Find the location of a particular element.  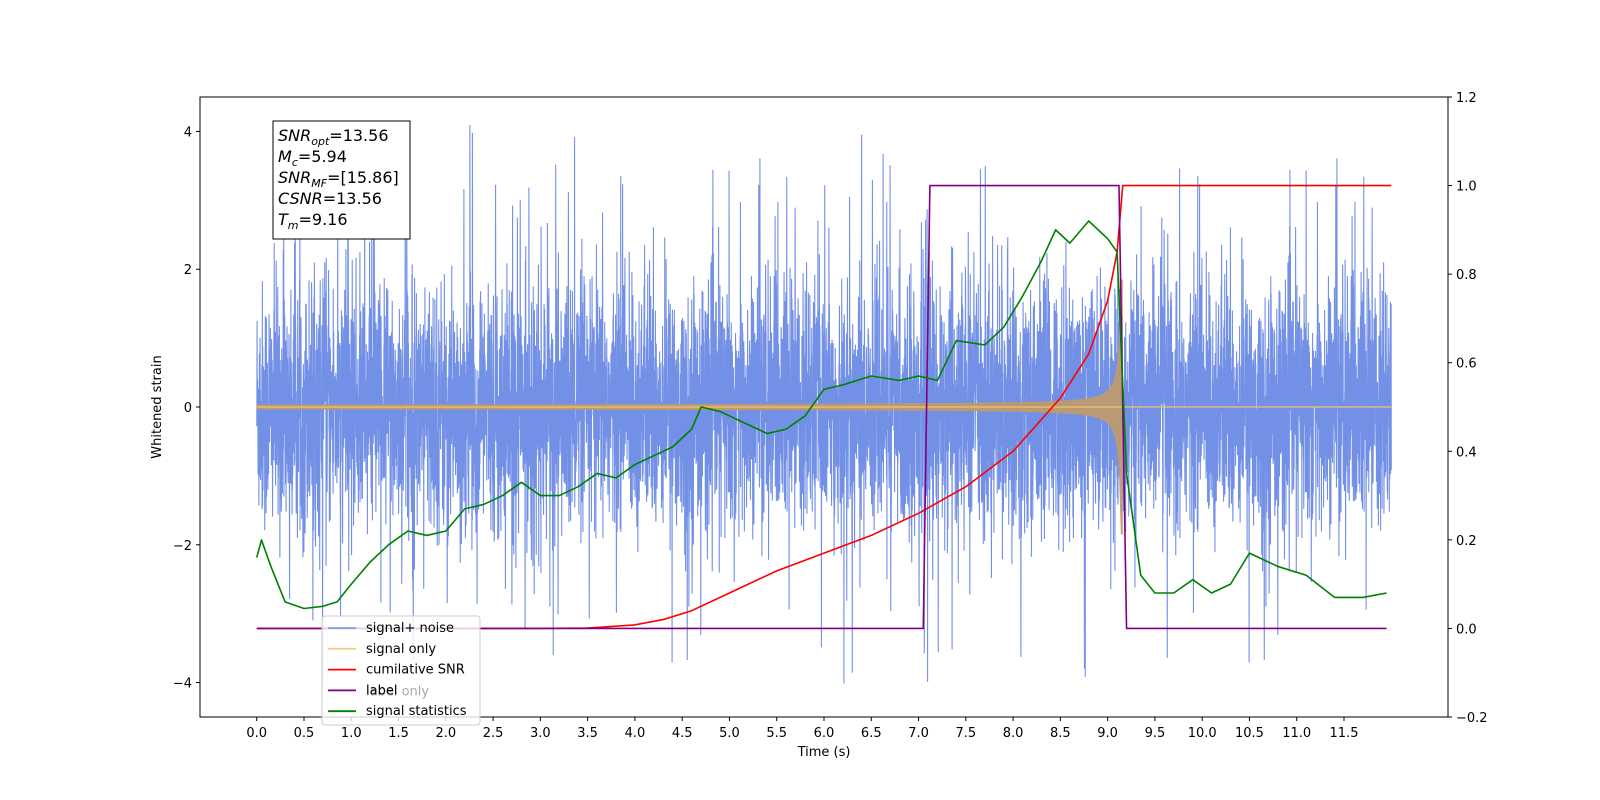

x-tick-label: 0.0 is located at coordinates (256, 733).